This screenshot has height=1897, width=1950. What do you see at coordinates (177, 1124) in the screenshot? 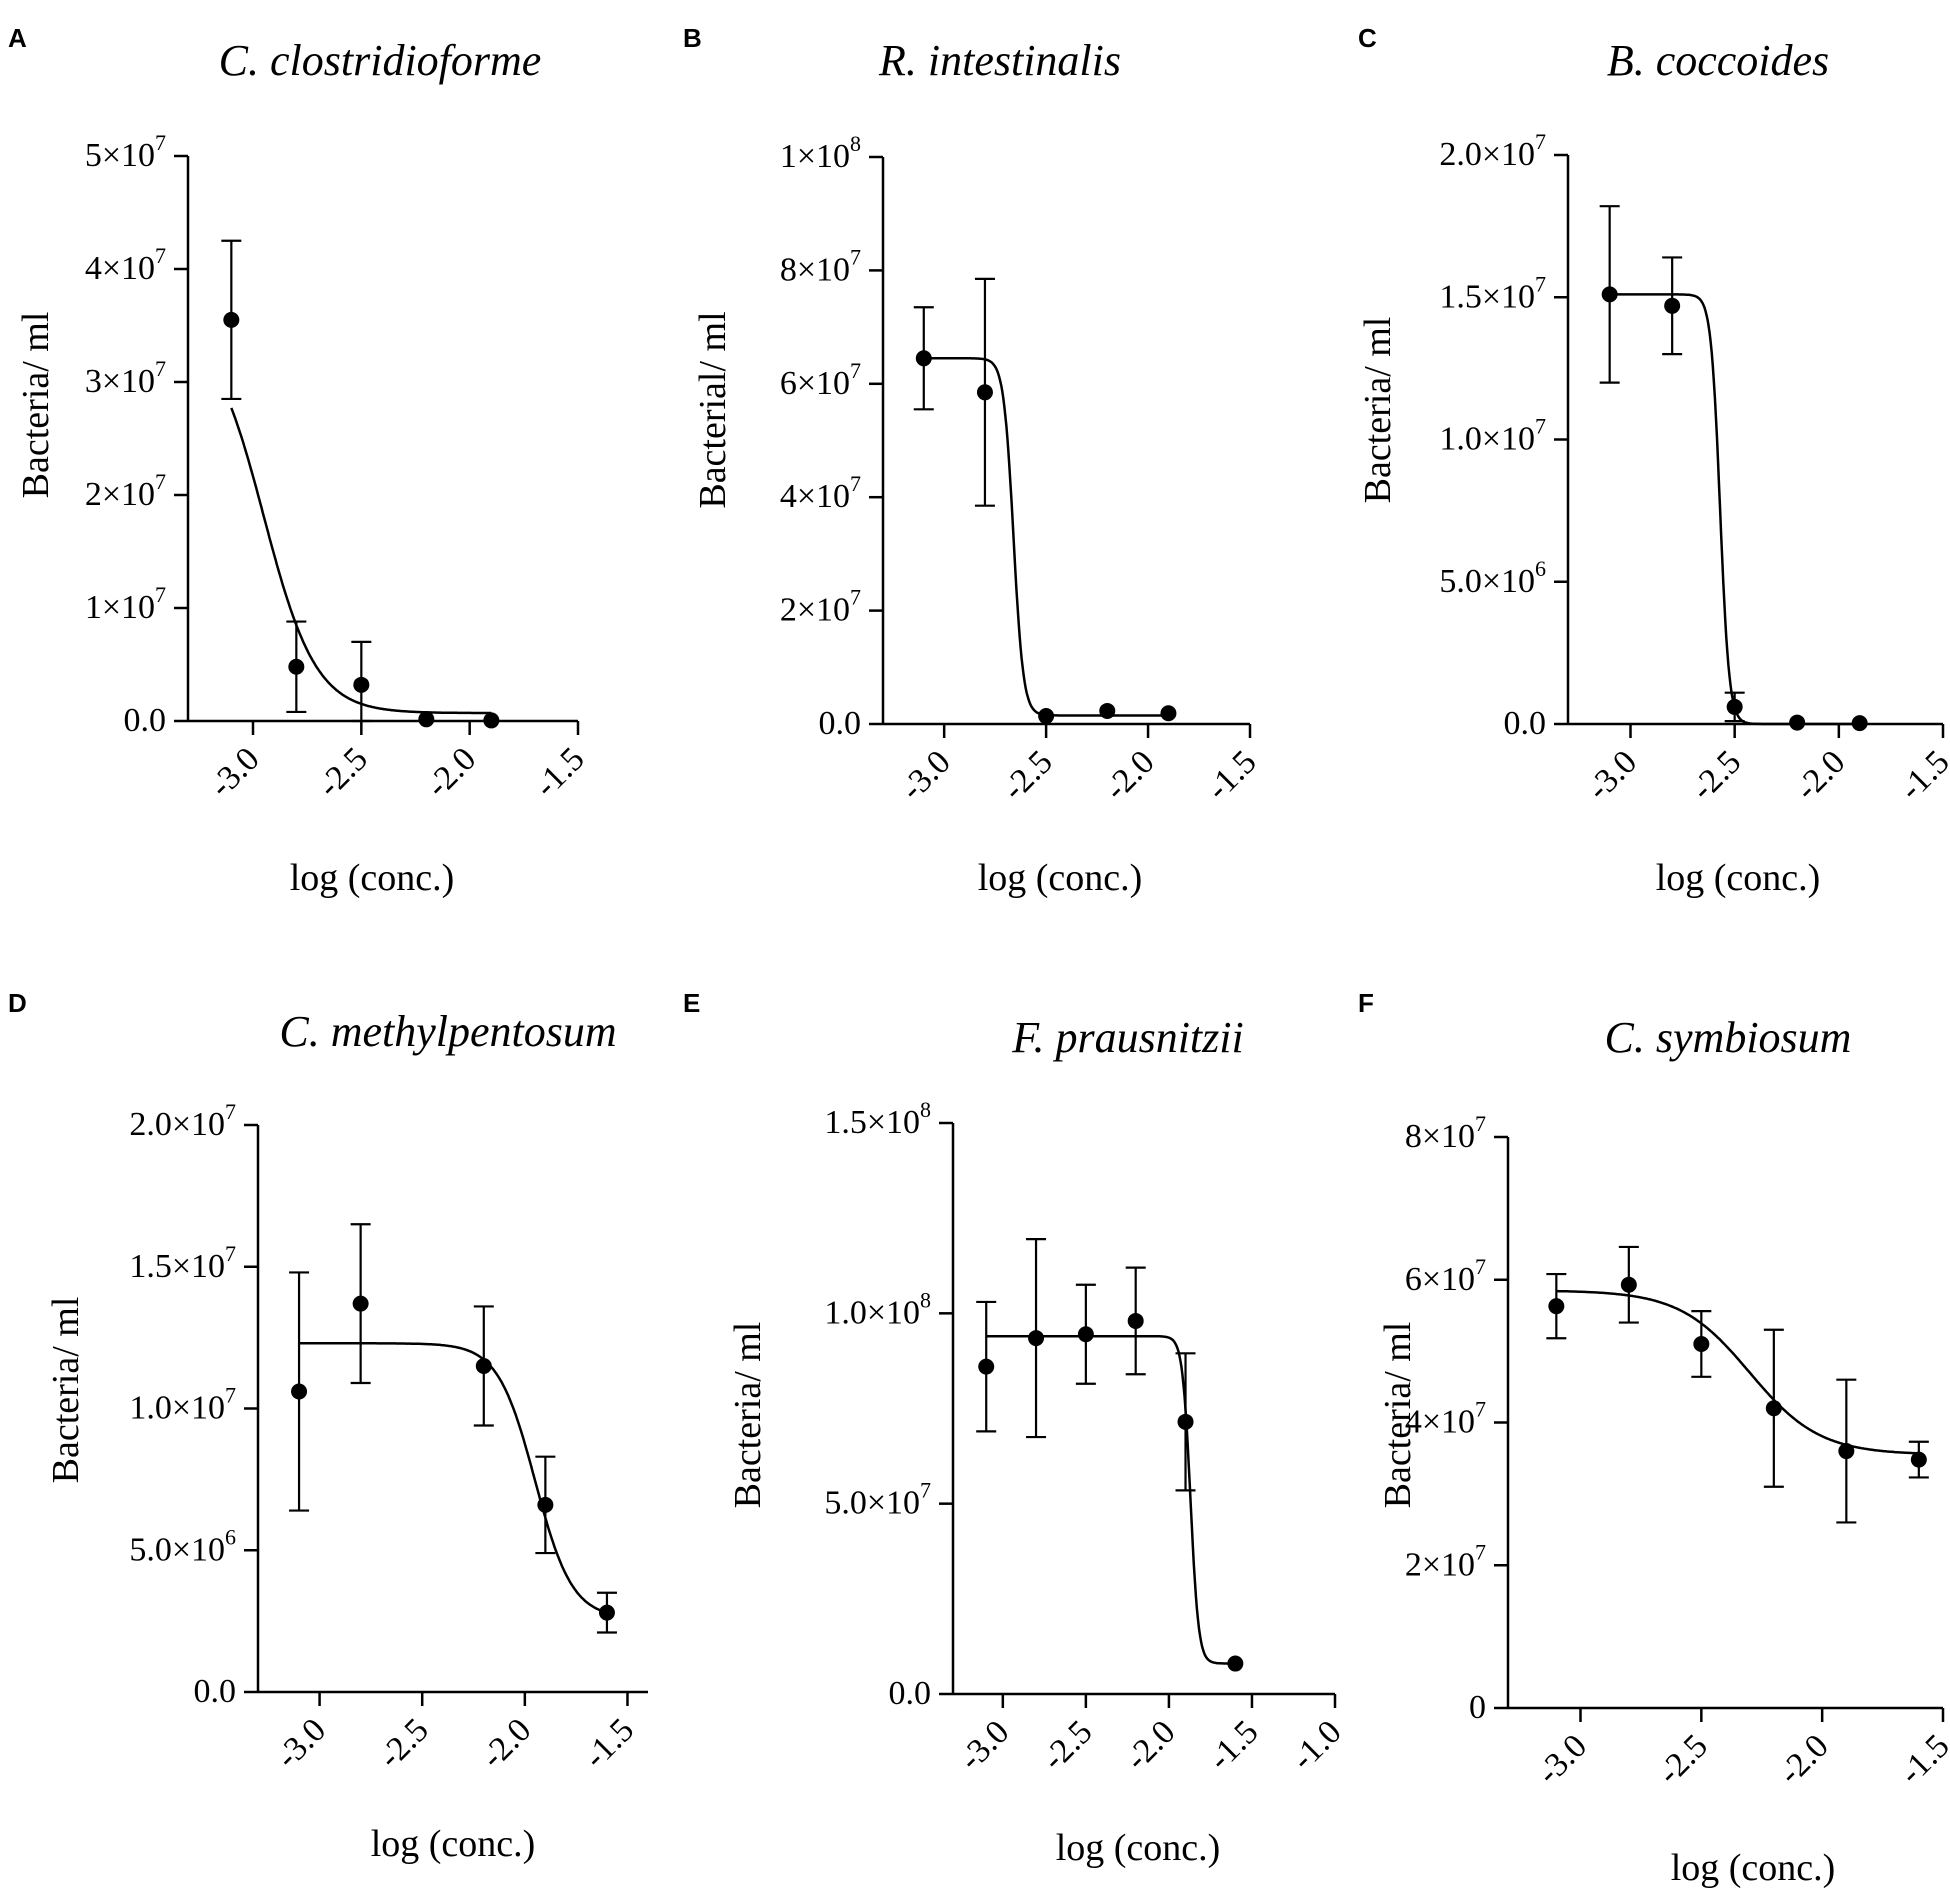
I see `y-tick-mantissa: 2.0×10` at bounding box center [177, 1124].